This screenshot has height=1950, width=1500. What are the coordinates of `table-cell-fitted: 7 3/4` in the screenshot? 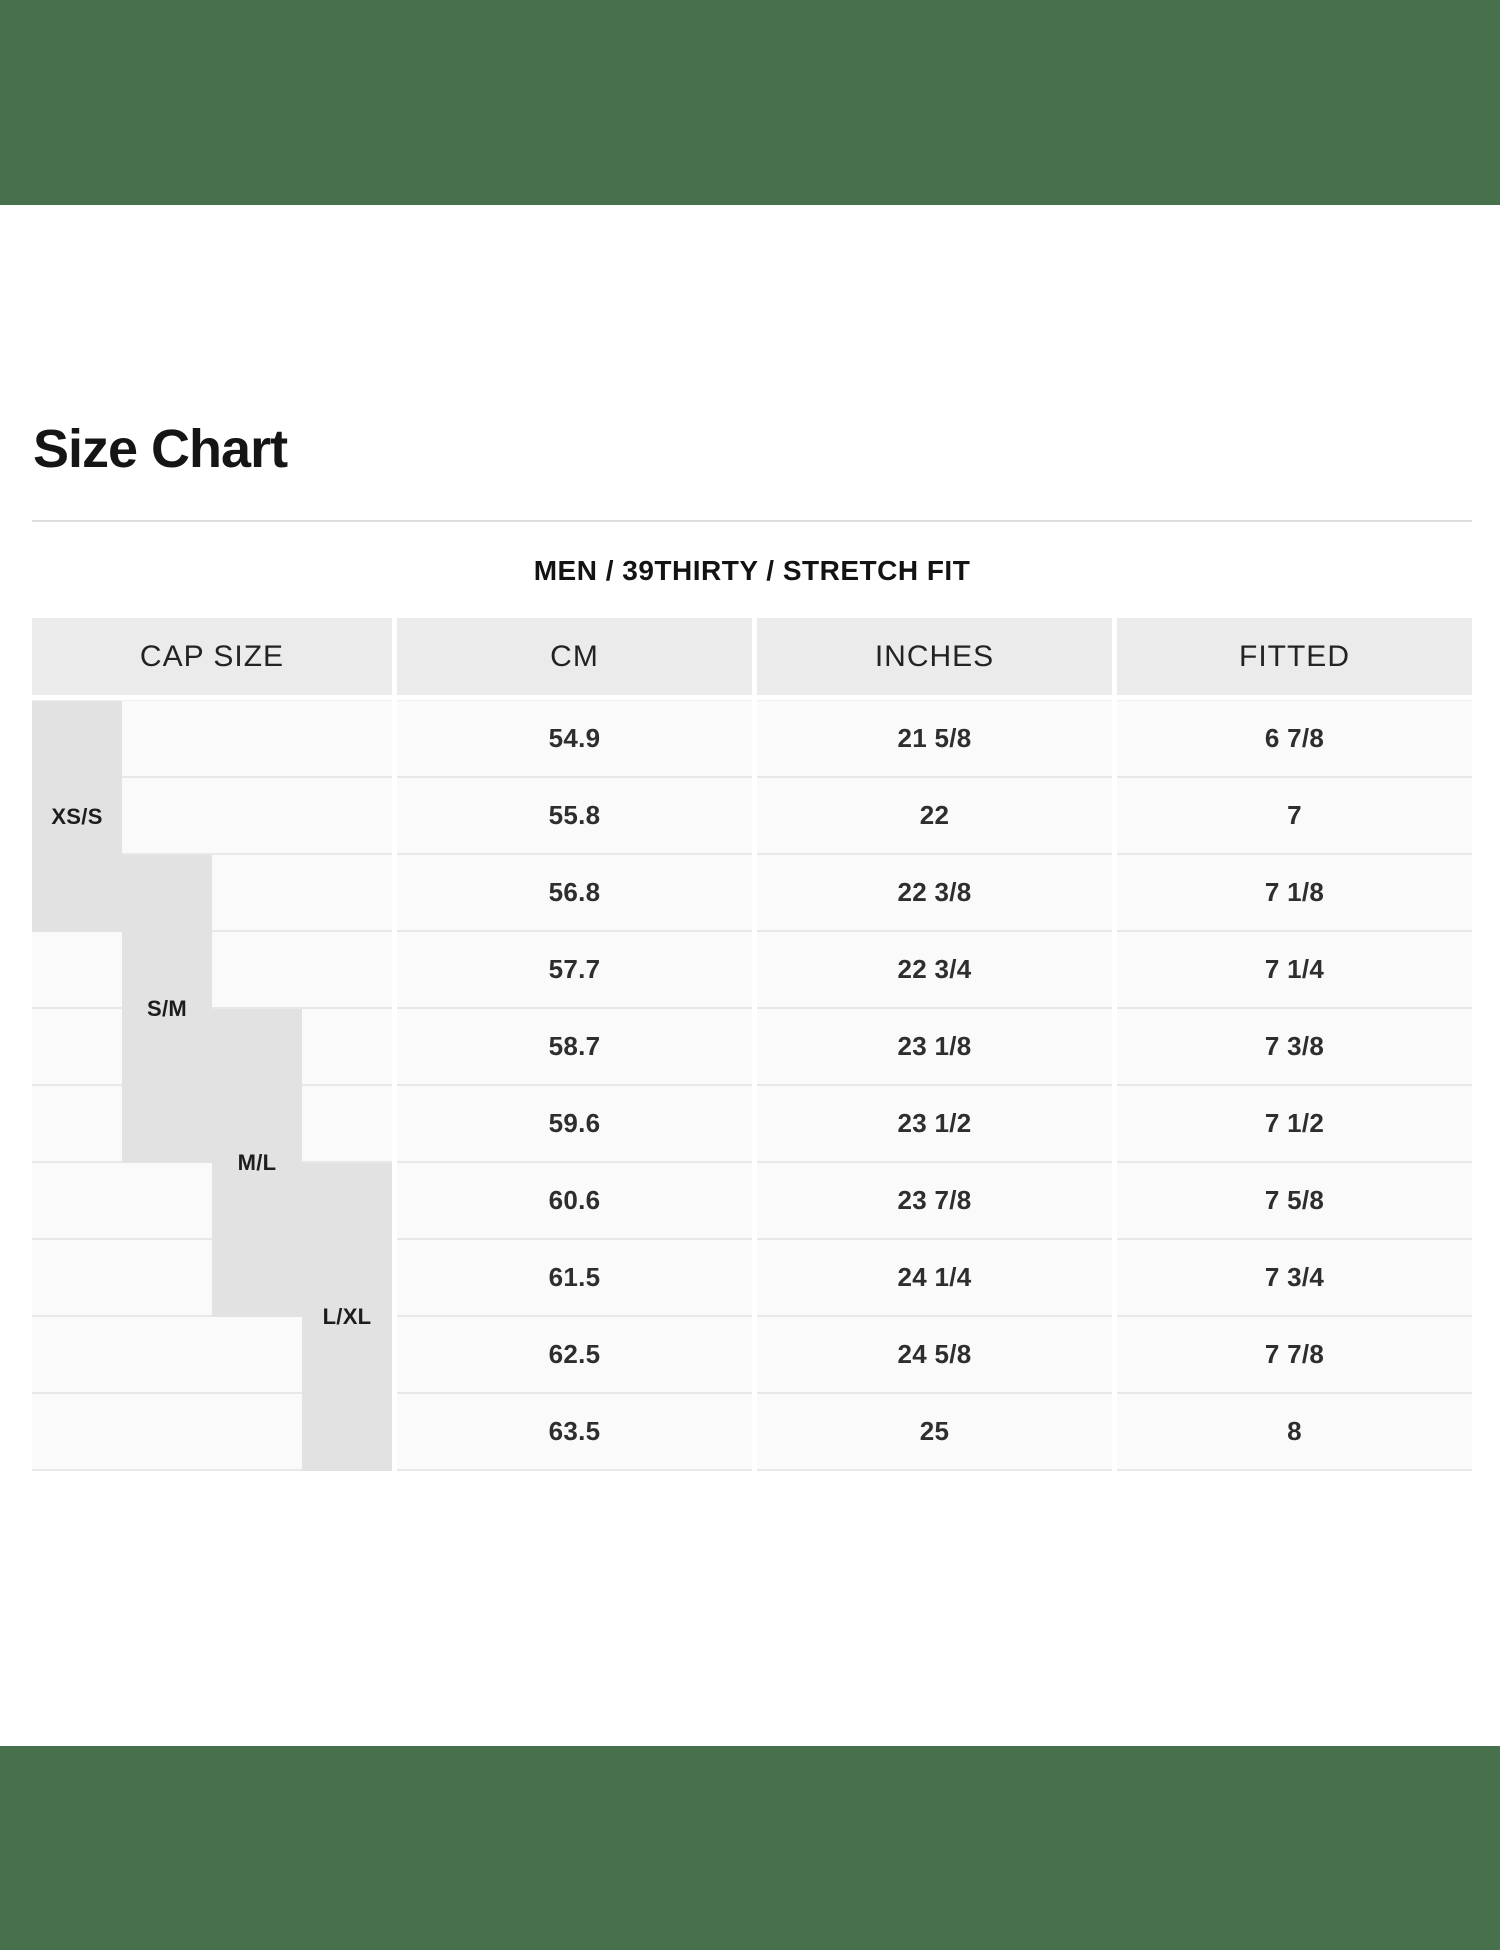 It's located at (1294, 1278).